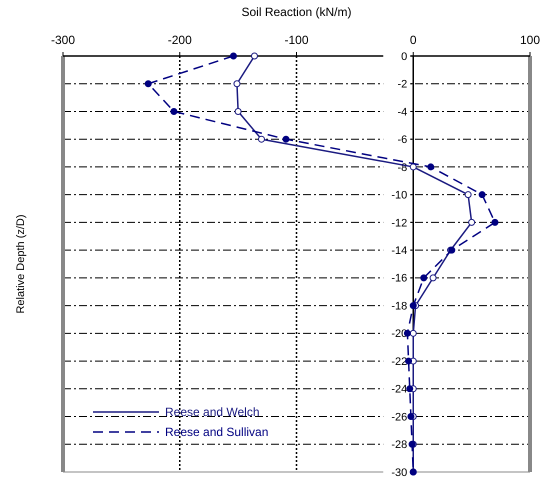 Image resolution: width=553 pixels, height=489 pixels. What do you see at coordinates (399, 278) in the screenshot?
I see `y-tick-label: -16` at bounding box center [399, 278].